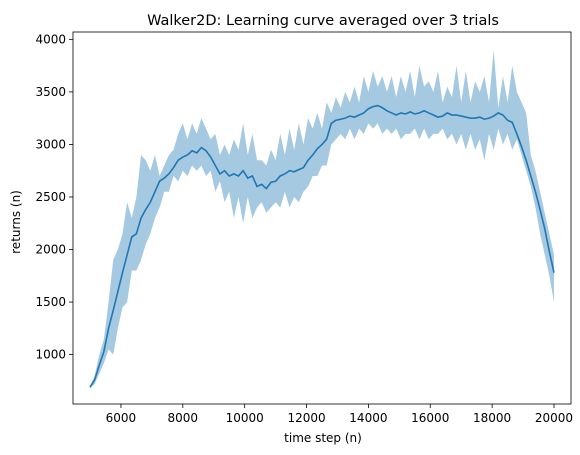  I want to click on x-tick-label: 6000, so click(121, 418).